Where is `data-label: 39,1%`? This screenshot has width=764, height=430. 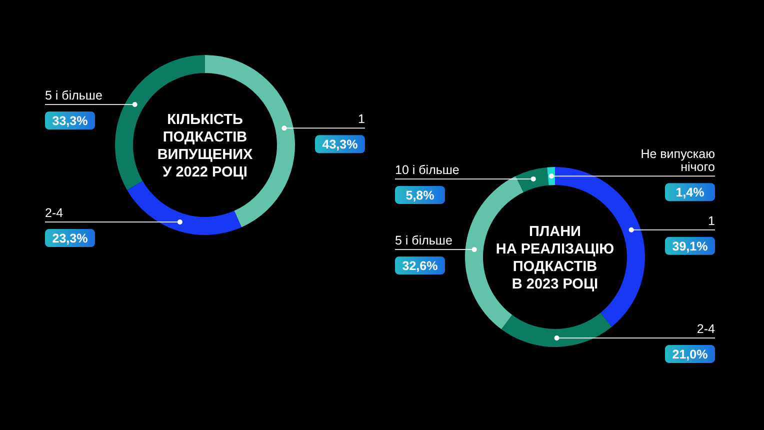 data-label: 39,1% is located at coordinates (690, 246).